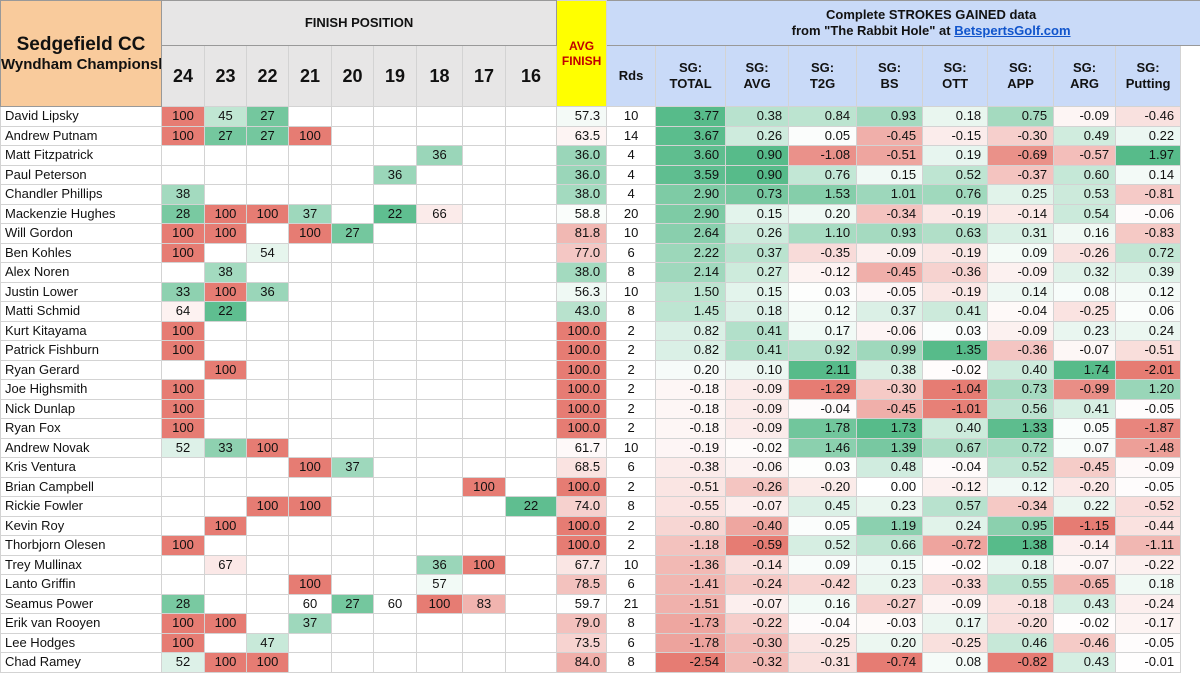 The height and width of the screenshot is (673, 1200). I want to click on avg-finish-cell: 84.0, so click(582, 663).